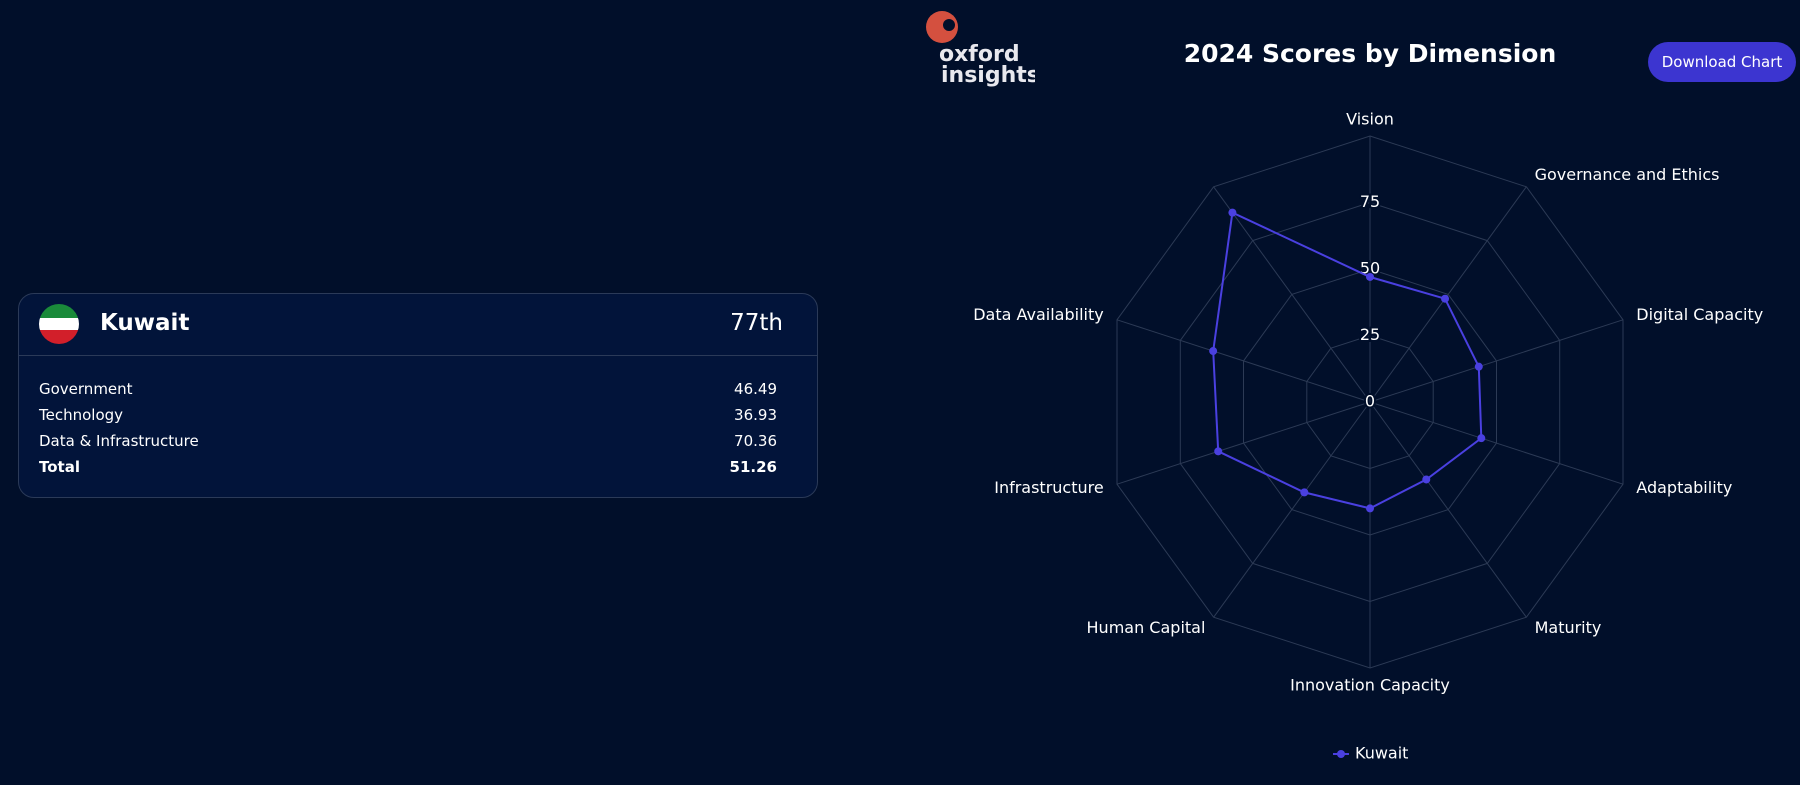 This screenshot has height=785, width=1800. What do you see at coordinates (1381, 753) in the screenshot?
I see `legend-label: Kuwait` at bounding box center [1381, 753].